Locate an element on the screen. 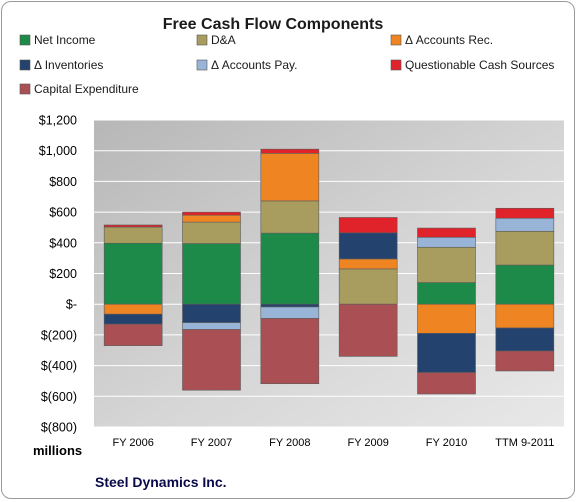 The height and width of the screenshot is (502, 578). legend-item-delta-accounts-rec: Δ Accounts Rec. is located at coordinates (441, 40).